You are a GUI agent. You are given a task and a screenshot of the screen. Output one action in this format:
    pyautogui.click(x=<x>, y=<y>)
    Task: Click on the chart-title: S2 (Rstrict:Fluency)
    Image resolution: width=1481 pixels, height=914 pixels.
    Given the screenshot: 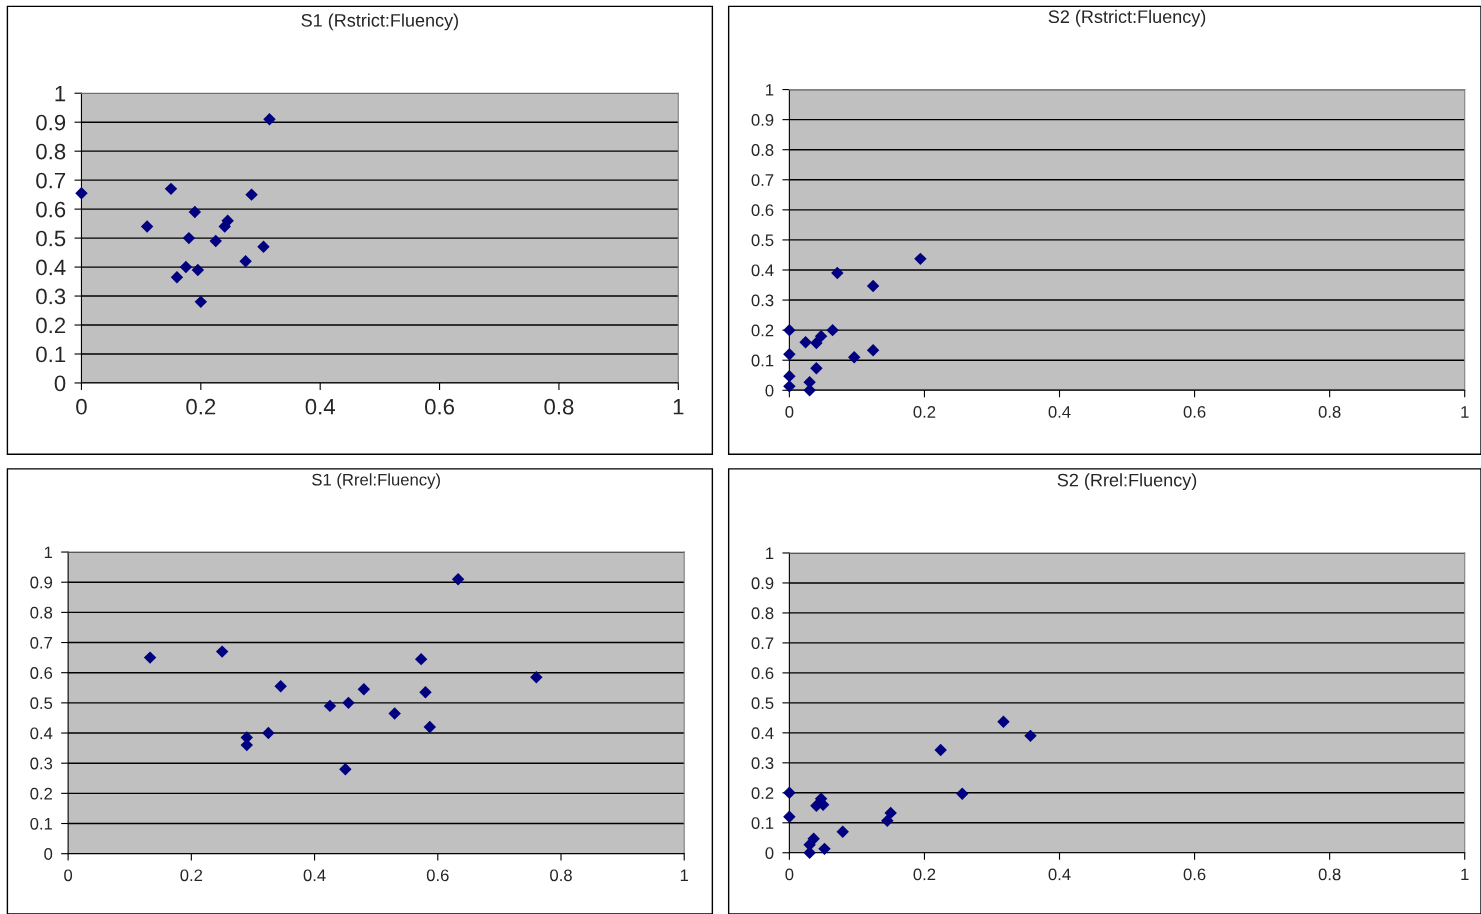 What is the action you would take?
    pyautogui.click(x=1127, y=18)
    